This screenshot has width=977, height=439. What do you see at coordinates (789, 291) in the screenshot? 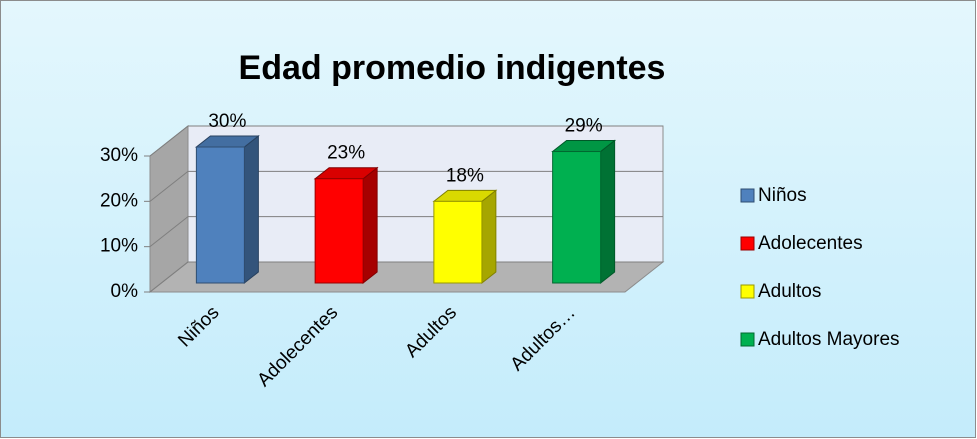
I see `legend-label: Adultos` at bounding box center [789, 291].